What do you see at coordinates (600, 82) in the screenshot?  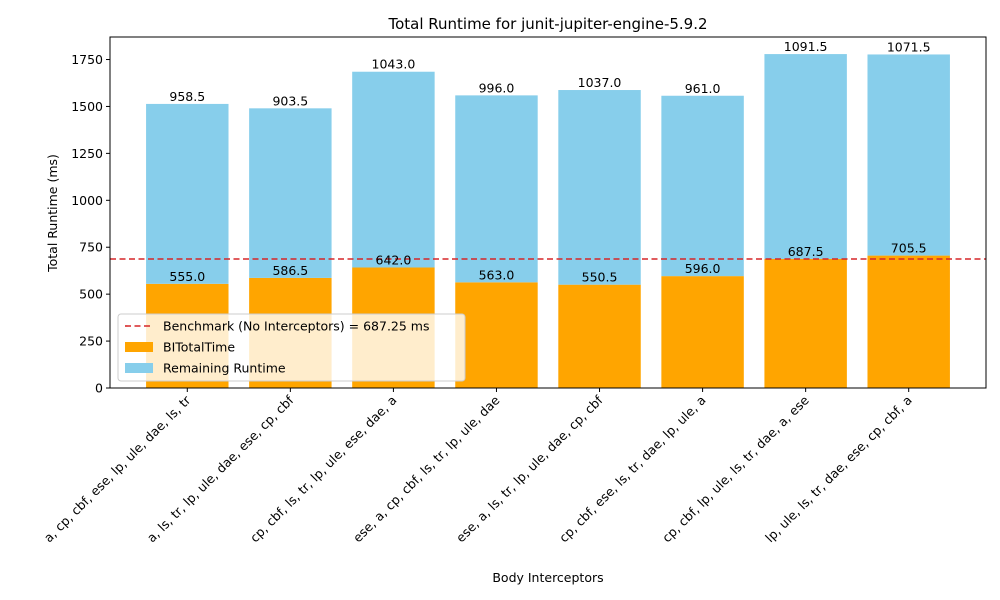 I see `bar-value-label-remaining-runtime: 1037.0` at bounding box center [600, 82].